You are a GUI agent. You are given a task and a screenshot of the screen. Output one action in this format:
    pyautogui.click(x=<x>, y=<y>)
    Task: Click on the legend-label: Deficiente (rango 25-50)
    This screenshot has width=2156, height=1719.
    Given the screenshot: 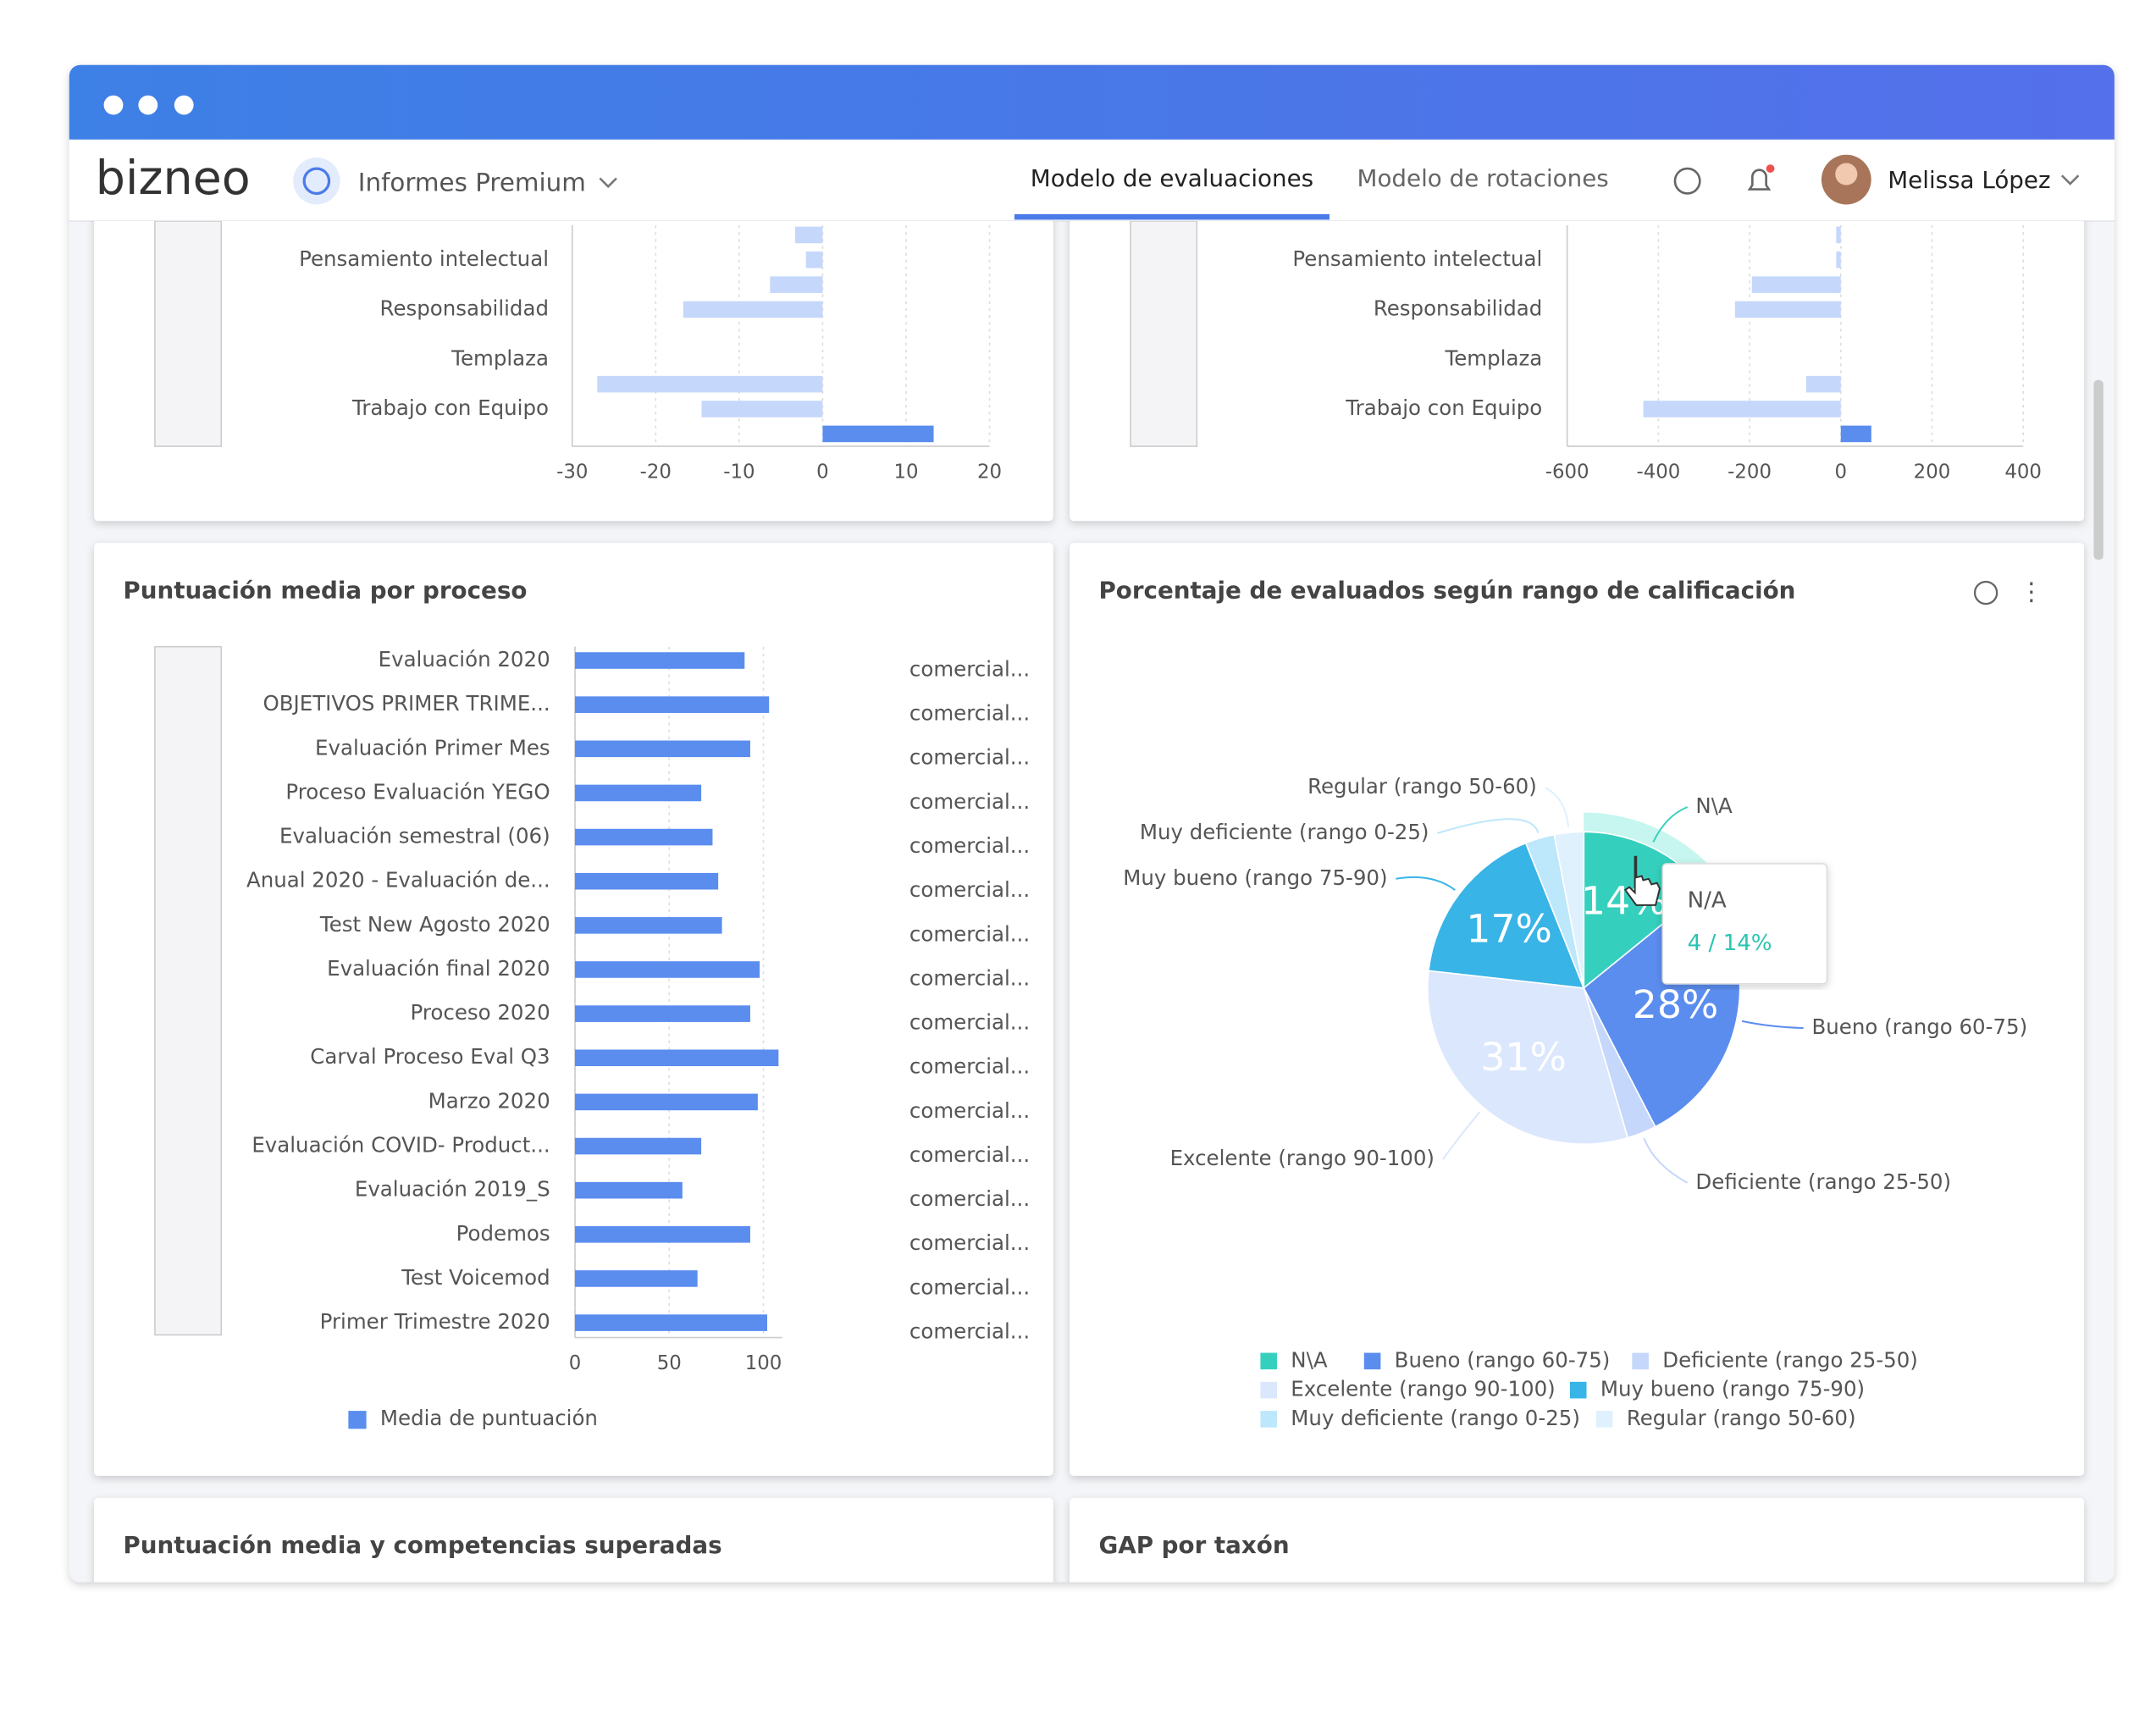 What is the action you would take?
    pyautogui.click(x=1790, y=1360)
    